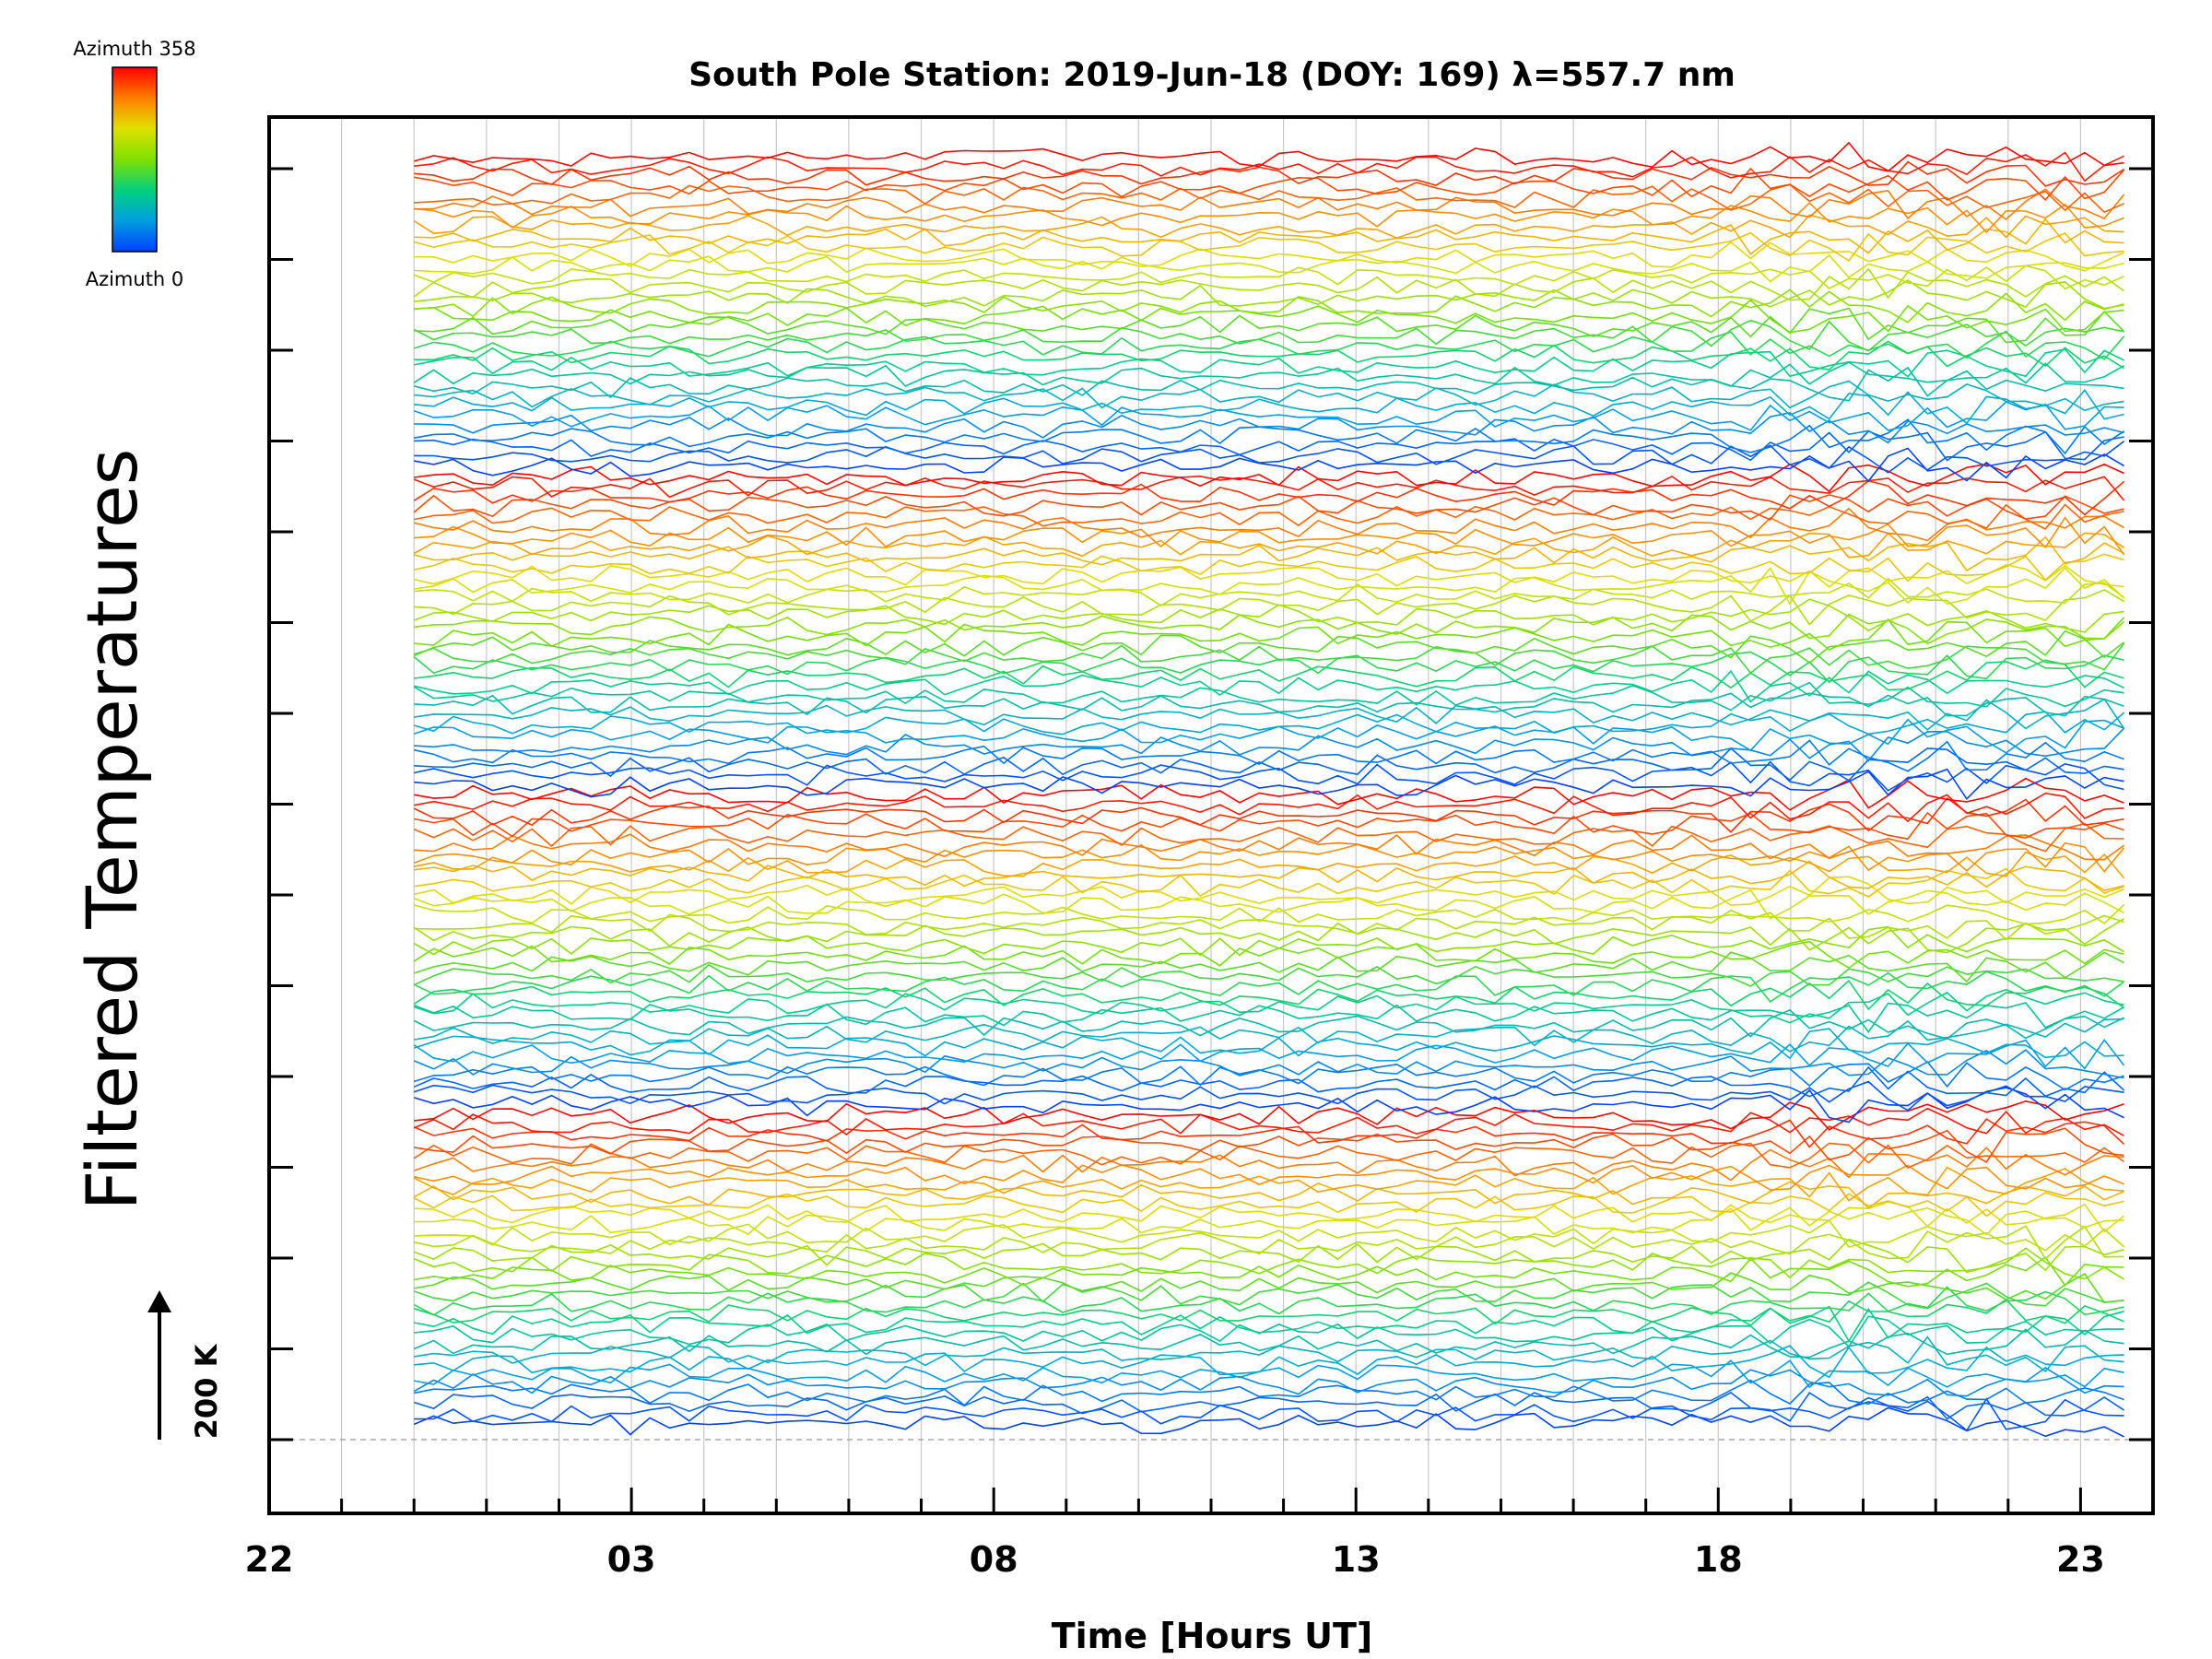 The image size is (2212, 1659). Describe the element at coordinates (269, 1559) in the screenshot. I see `x-tick-label: 22` at that location.